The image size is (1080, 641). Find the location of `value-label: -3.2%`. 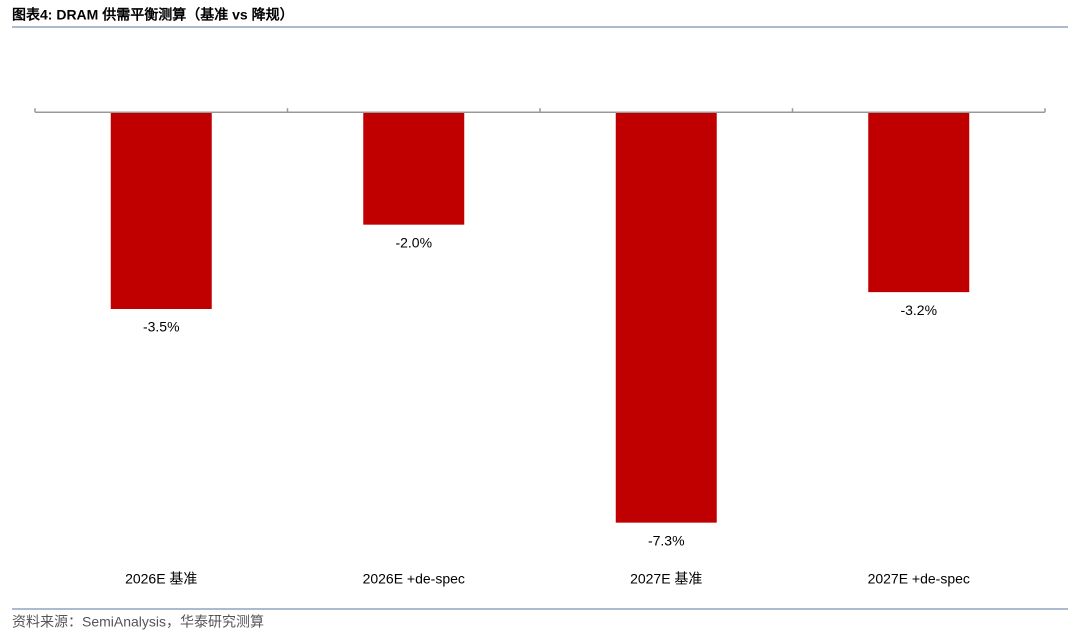

value-label: -3.2% is located at coordinates (918, 310).